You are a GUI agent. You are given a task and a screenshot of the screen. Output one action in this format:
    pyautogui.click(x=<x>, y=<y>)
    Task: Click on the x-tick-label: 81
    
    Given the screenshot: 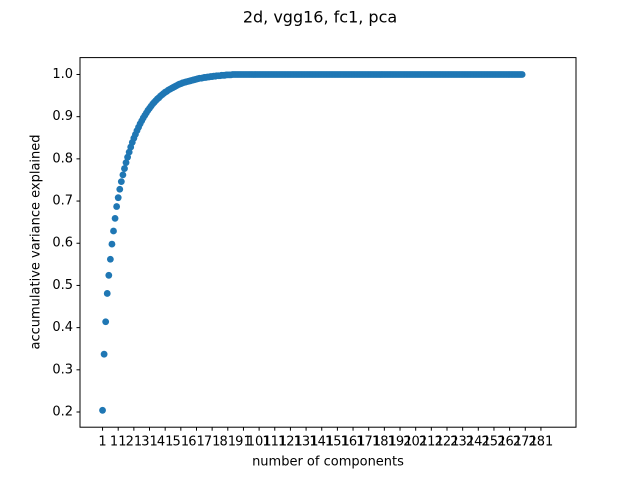 What is the action you would take?
    pyautogui.click(x=228, y=442)
    